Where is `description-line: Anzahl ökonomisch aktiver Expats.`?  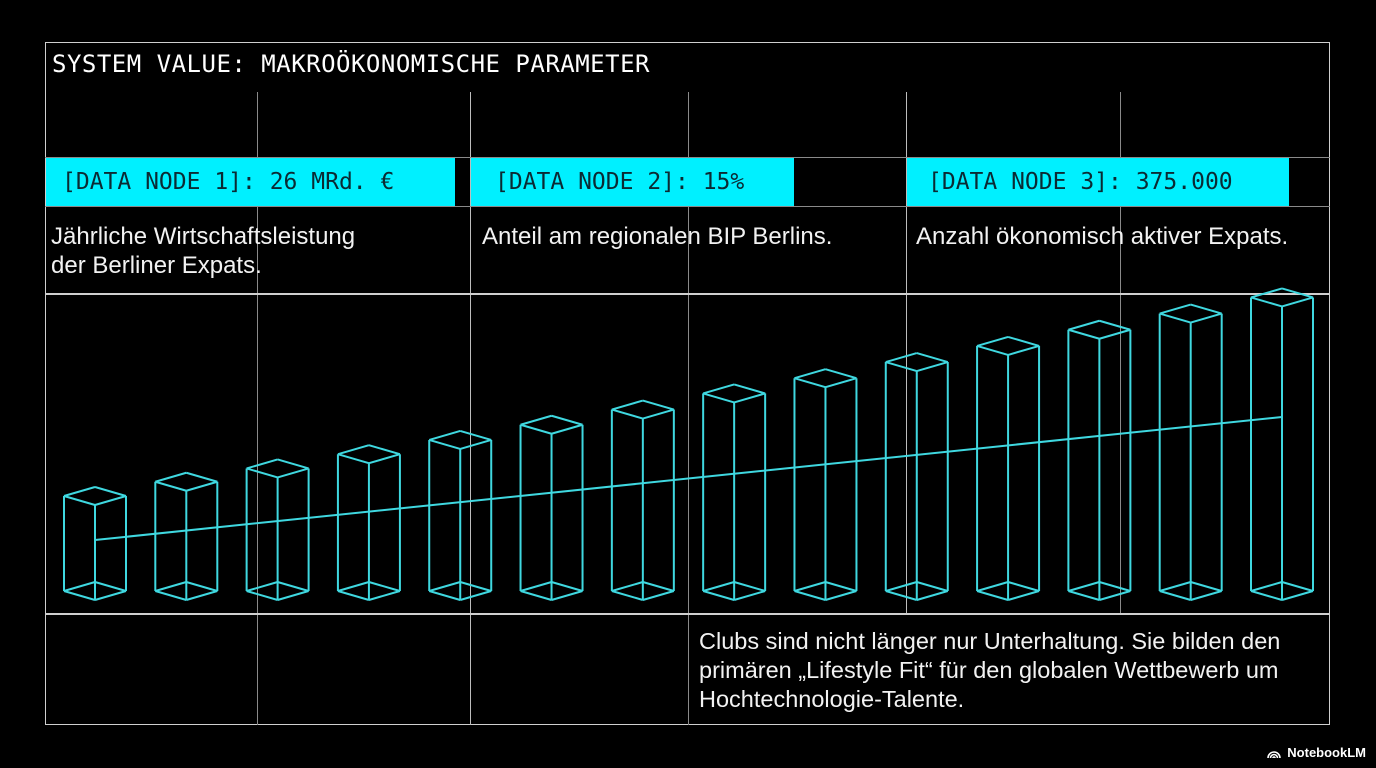
description-line: Anzahl ökonomisch aktiver Expats. is located at coordinates (1102, 236).